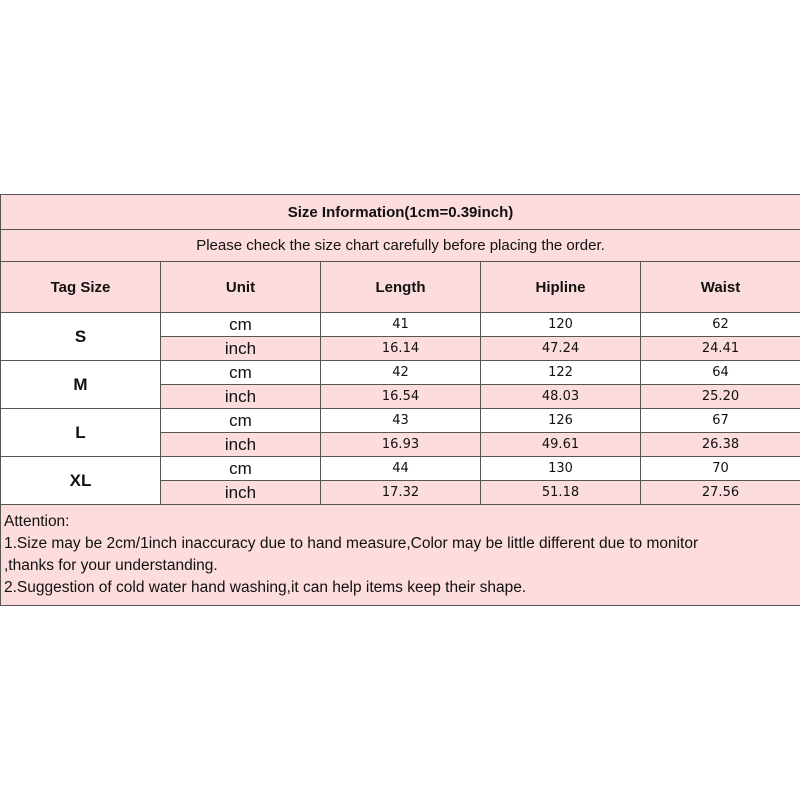 Image resolution: width=800 pixels, height=800 pixels. What do you see at coordinates (240, 287) in the screenshot?
I see `header-unit: Unit` at bounding box center [240, 287].